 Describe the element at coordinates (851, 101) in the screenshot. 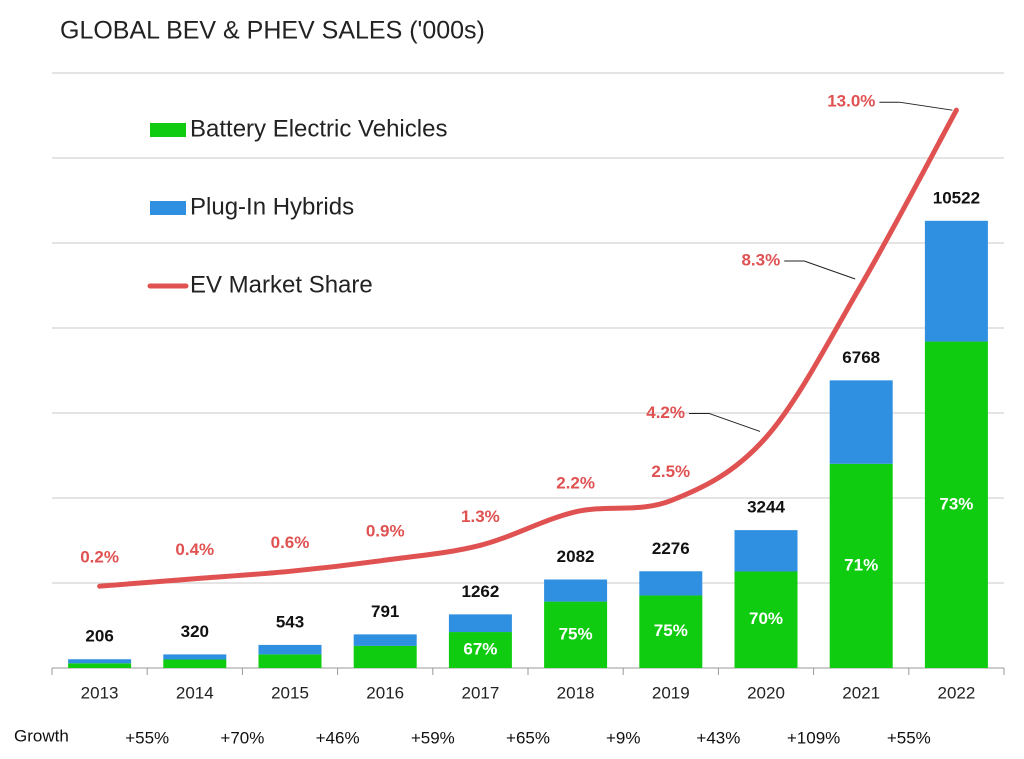

I see `share-value-label: 13.0%` at that location.